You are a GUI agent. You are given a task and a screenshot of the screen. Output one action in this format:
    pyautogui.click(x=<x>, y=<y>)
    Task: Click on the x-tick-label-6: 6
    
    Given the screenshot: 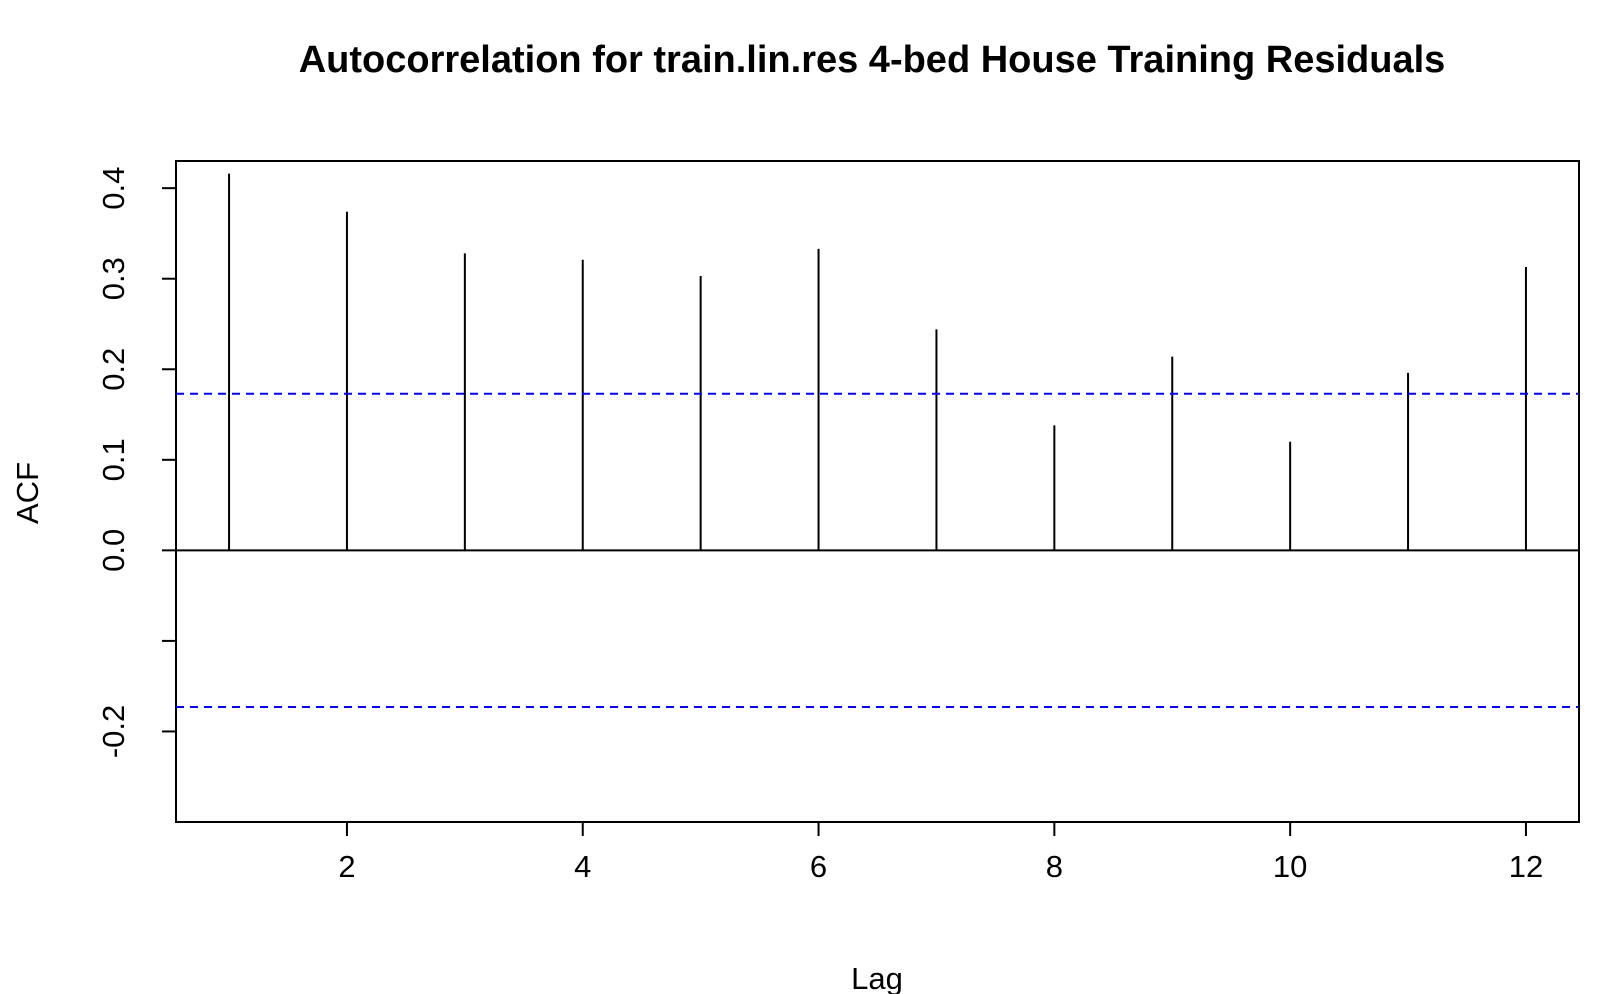 What is the action you would take?
    pyautogui.click(x=818, y=866)
    